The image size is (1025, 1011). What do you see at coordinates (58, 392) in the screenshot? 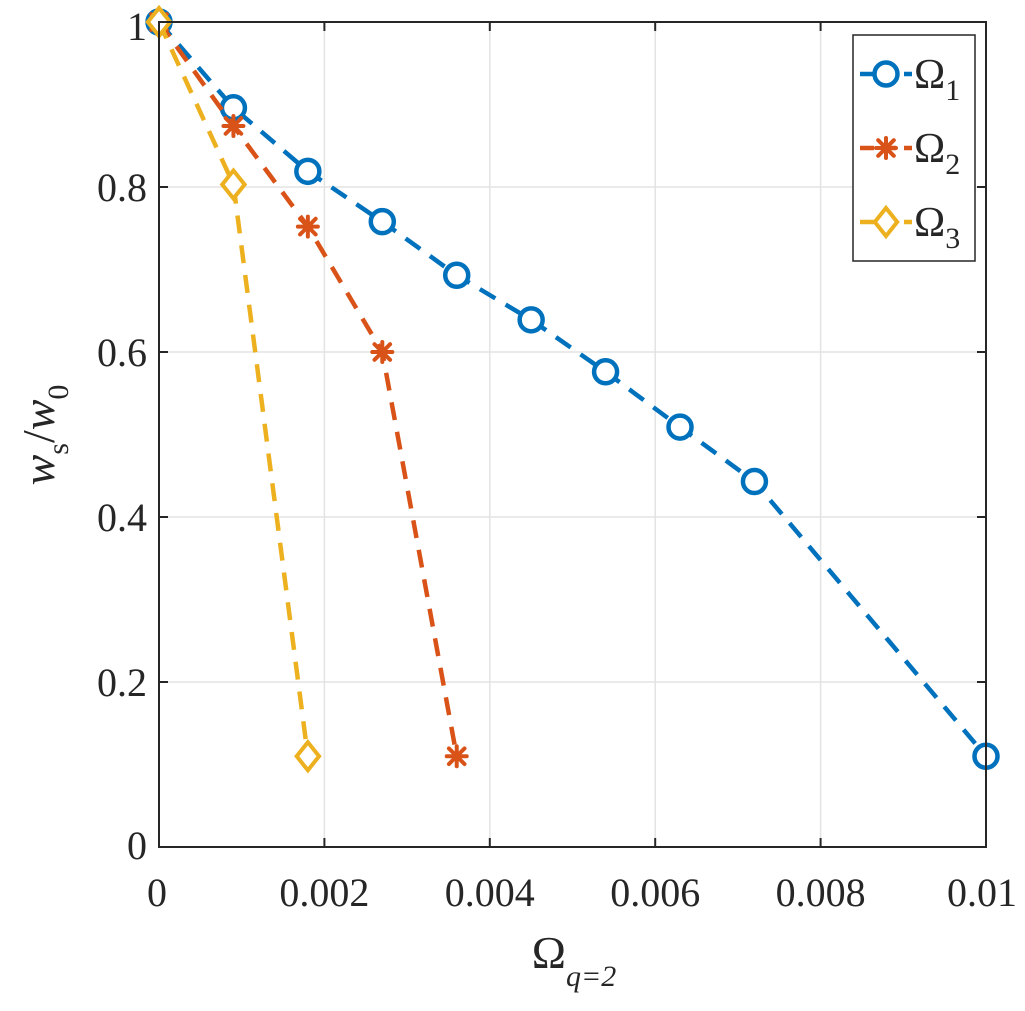
I see `y-axis-label-w2-sub: 0` at bounding box center [58, 392].